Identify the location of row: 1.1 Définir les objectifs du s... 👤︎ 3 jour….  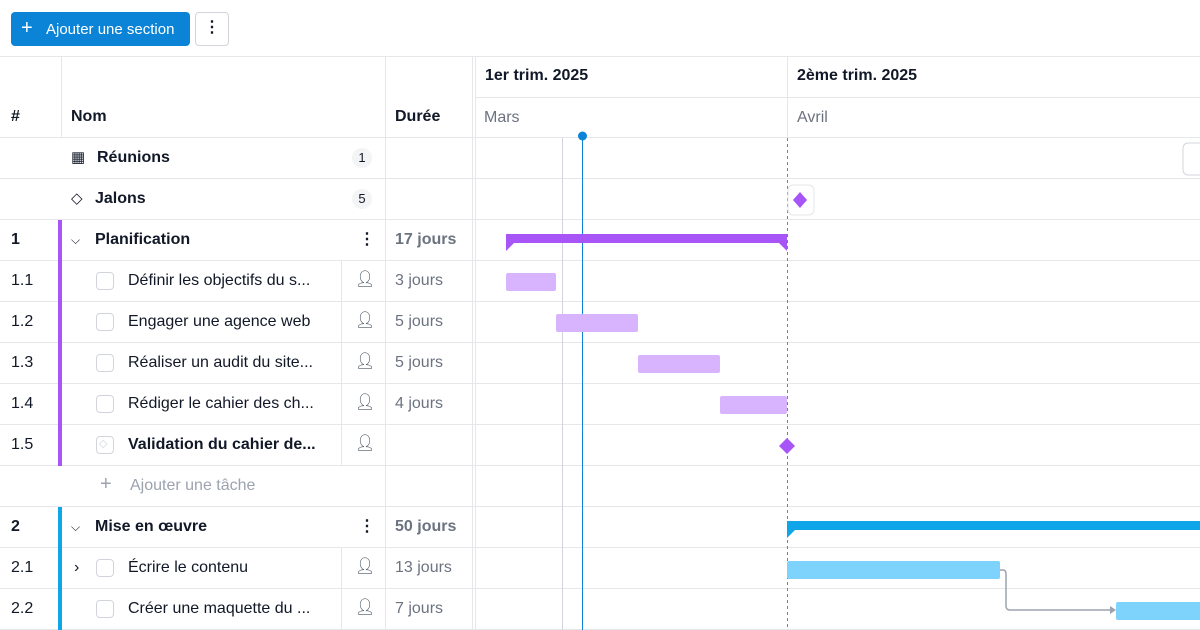
(600, 281).